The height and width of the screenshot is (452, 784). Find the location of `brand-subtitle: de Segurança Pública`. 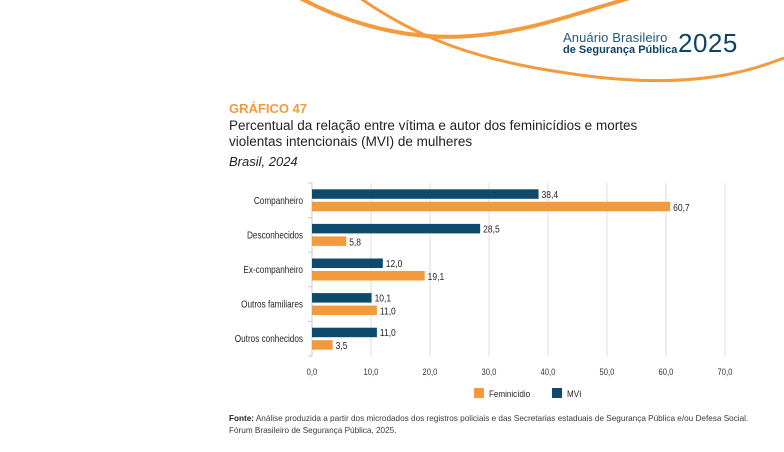

brand-subtitle: de Segurança Pública is located at coordinates (620, 50).